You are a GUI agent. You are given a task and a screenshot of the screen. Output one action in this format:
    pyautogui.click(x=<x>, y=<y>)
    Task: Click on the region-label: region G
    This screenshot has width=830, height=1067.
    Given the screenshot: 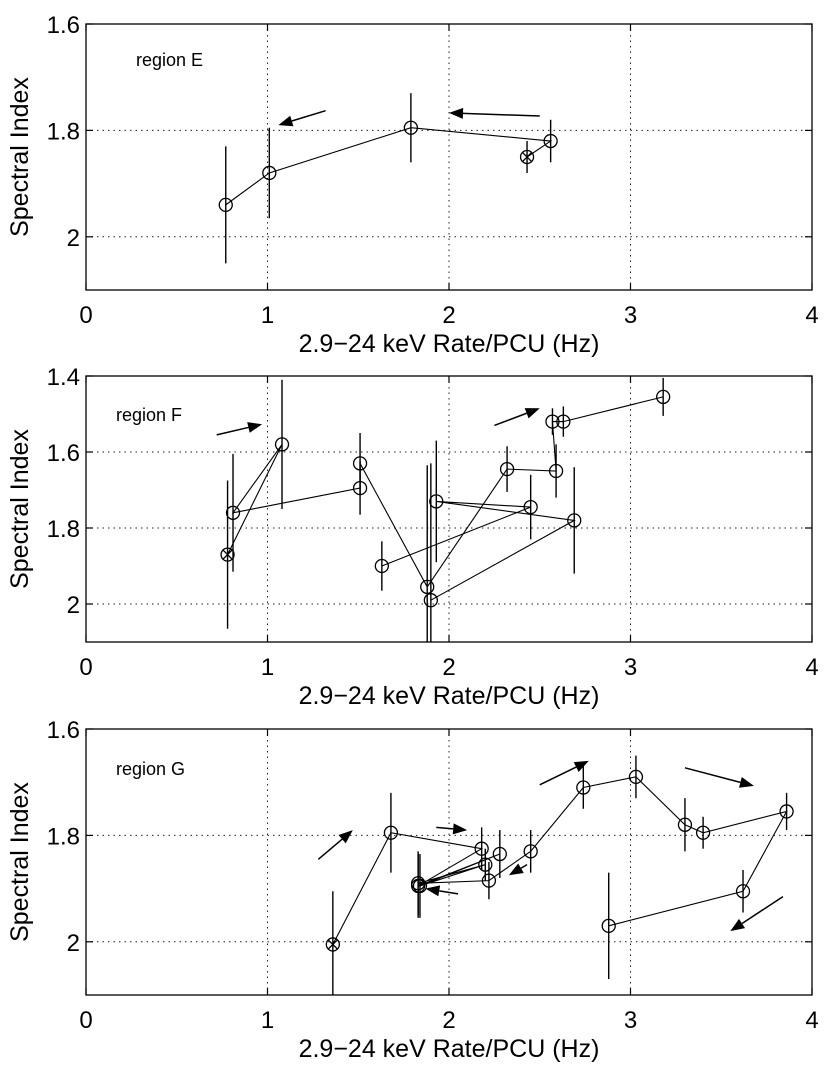 What is the action you would take?
    pyautogui.click(x=150, y=769)
    